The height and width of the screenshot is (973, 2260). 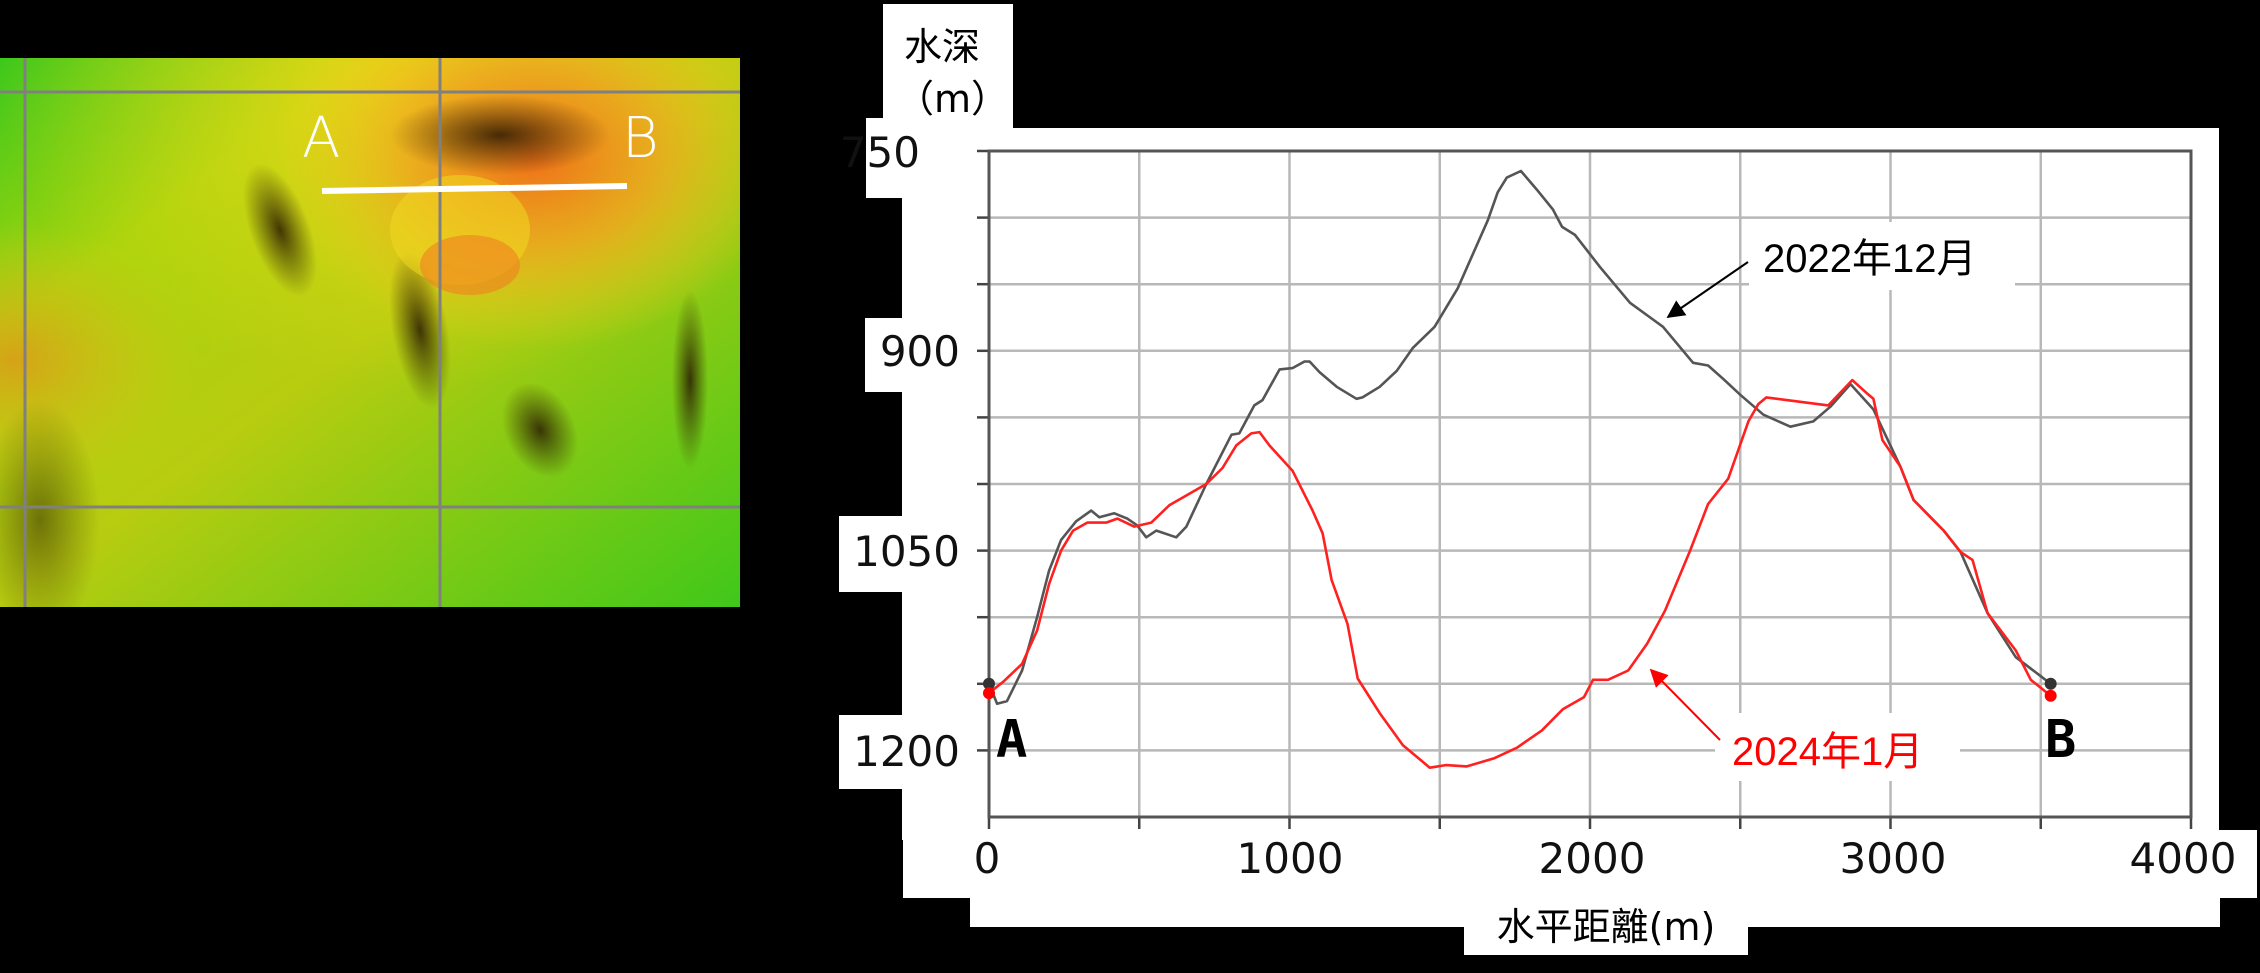 What do you see at coordinates (470, 265) in the screenshot?
I see `map-orange-spot` at bounding box center [470, 265].